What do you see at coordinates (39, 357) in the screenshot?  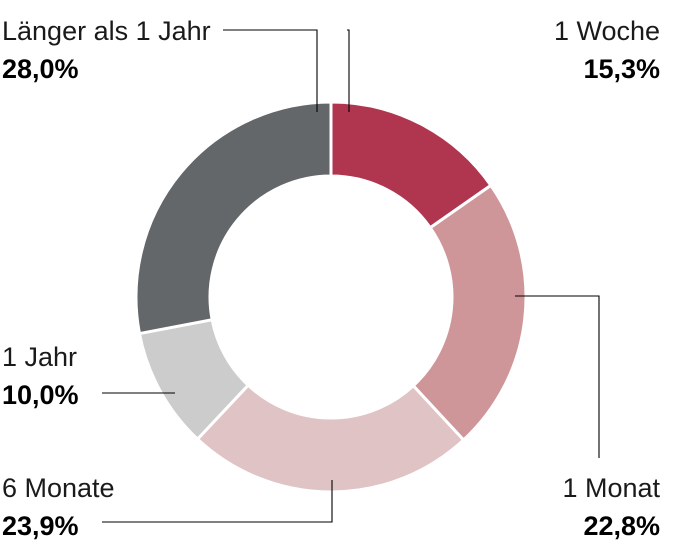 I see `label-1-jahr: 1 Jahr` at bounding box center [39, 357].